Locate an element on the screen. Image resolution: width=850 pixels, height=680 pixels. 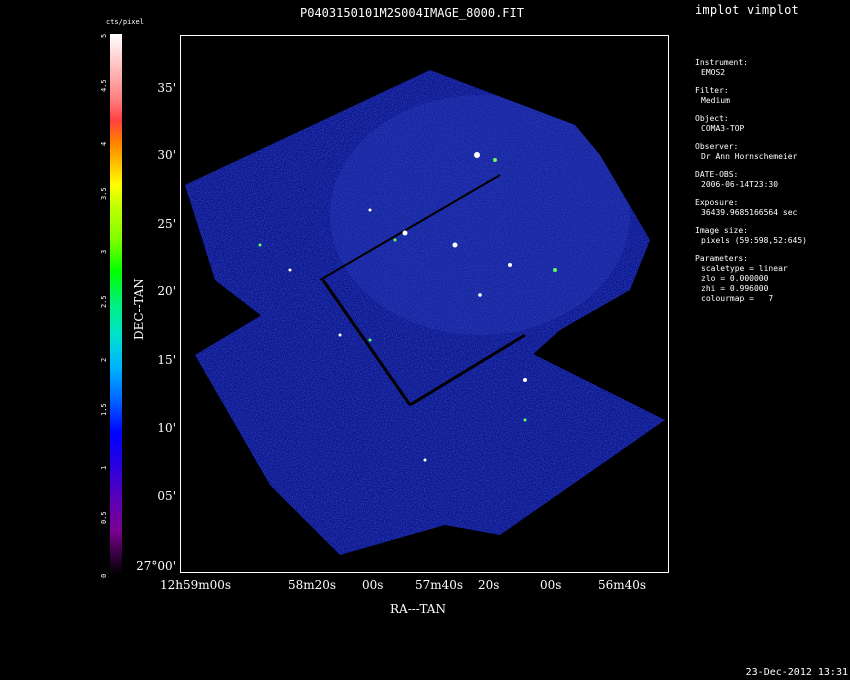
info-label: Exposure: is located at coordinates (717, 202).